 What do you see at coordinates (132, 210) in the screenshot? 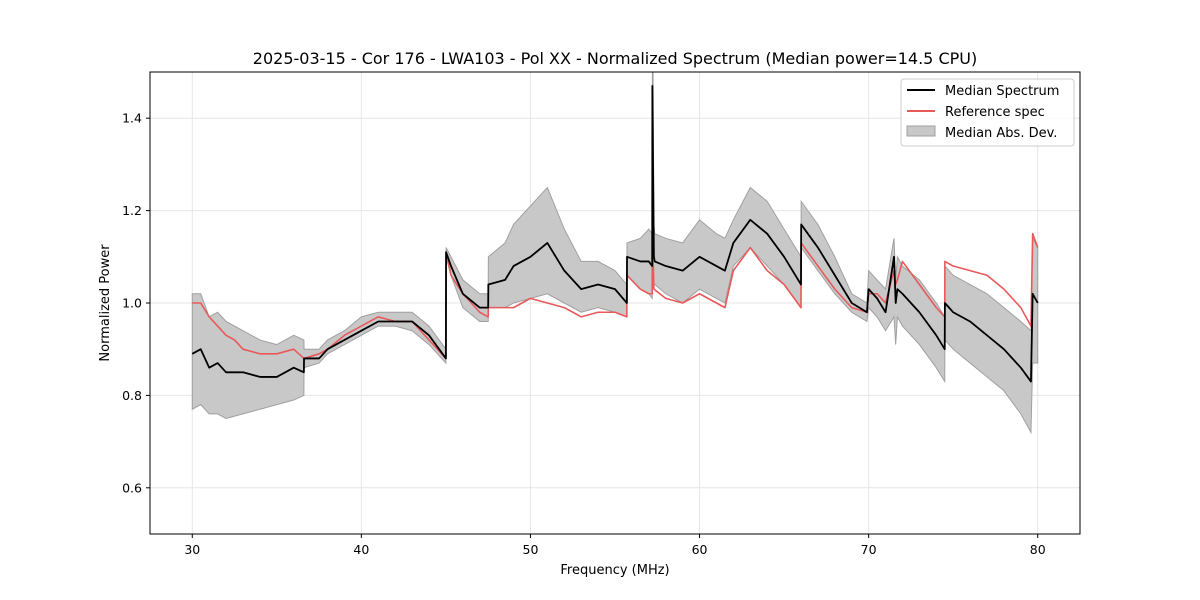
I see `y-tick-label: 1.2` at bounding box center [132, 210].